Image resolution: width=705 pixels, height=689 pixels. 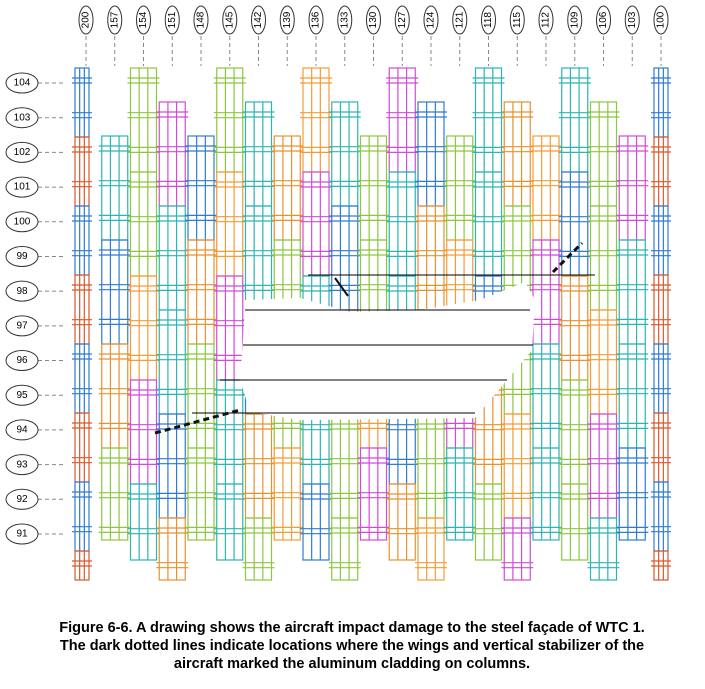 I want to click on column-label: 136, so click(x=316, y=19).